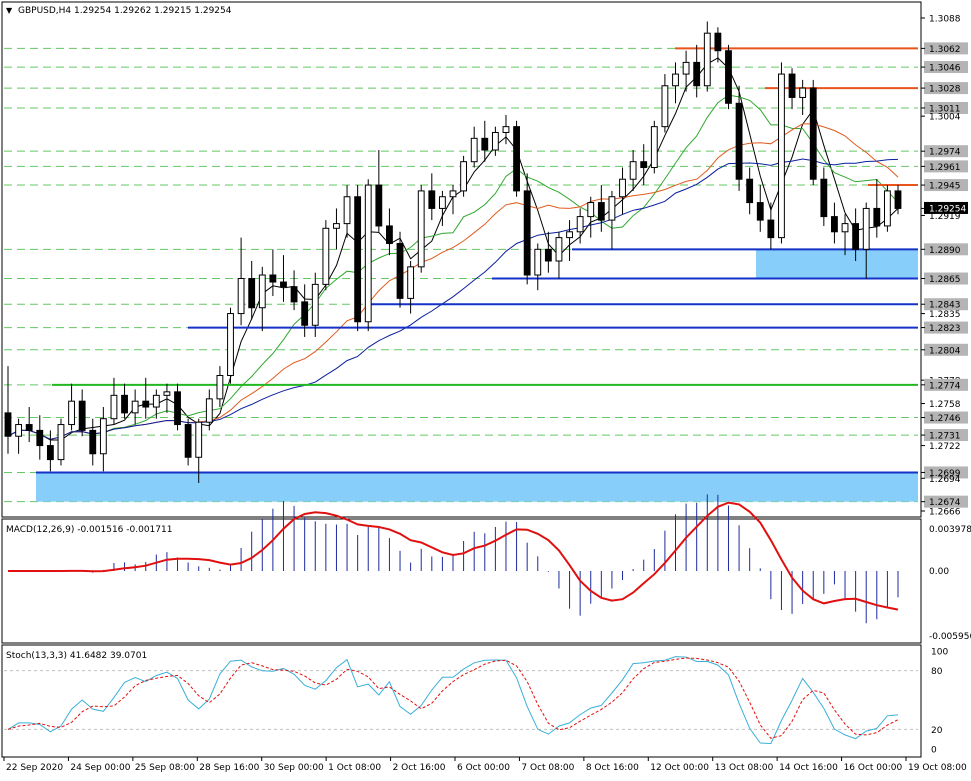 Image resolution: width=971 pixels, height=781 pixels. What do you see at coordinates (937, 768) in the screenshot?
I see `time-tick-label: 19 Oct 08:00` at bounding box center [937, 768].